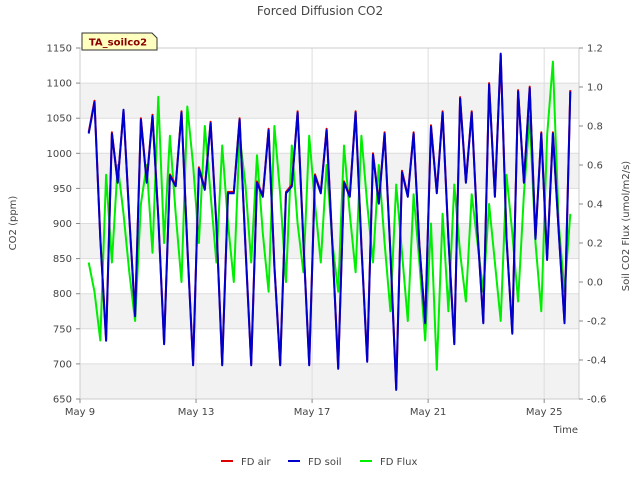 Image resolution: width=640 pixels, height=480 pixels. I want to click on y-left-tick-label: 1050, so click(59, 119).